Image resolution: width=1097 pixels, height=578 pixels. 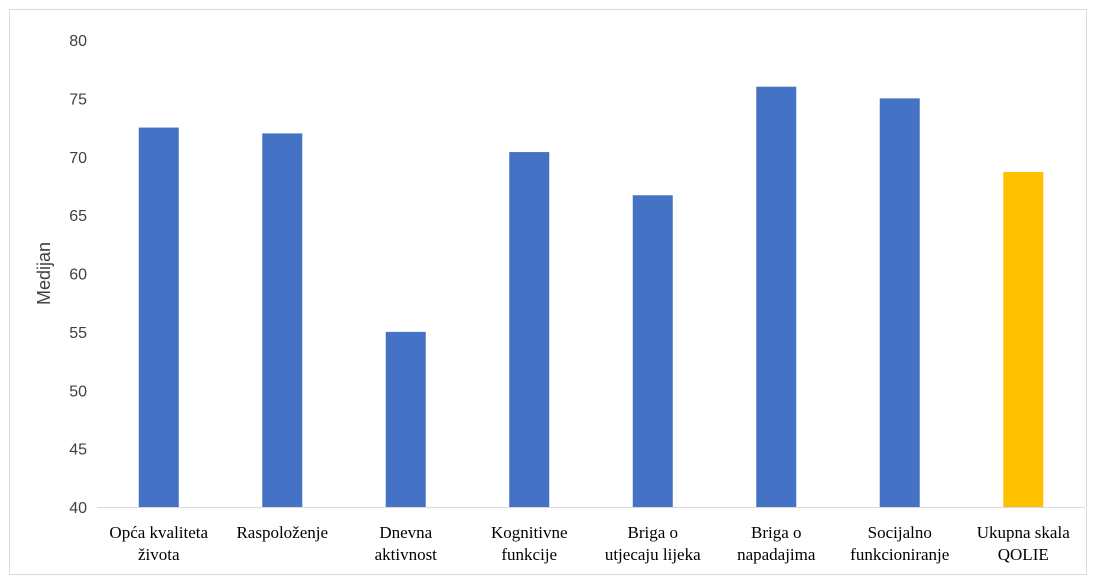 I want to click on x-tick-label: Raspoloženje, so click(x=282, y=532).